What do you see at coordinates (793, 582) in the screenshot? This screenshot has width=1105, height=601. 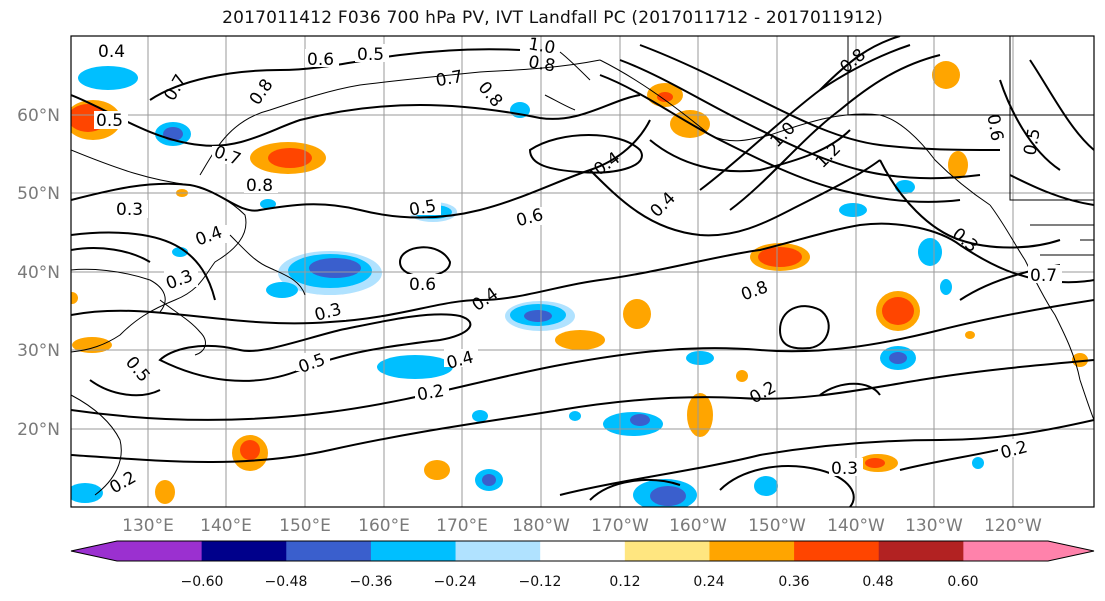 I see `colorbar-tick-label: 0.36` at bounding box center [793, 582].